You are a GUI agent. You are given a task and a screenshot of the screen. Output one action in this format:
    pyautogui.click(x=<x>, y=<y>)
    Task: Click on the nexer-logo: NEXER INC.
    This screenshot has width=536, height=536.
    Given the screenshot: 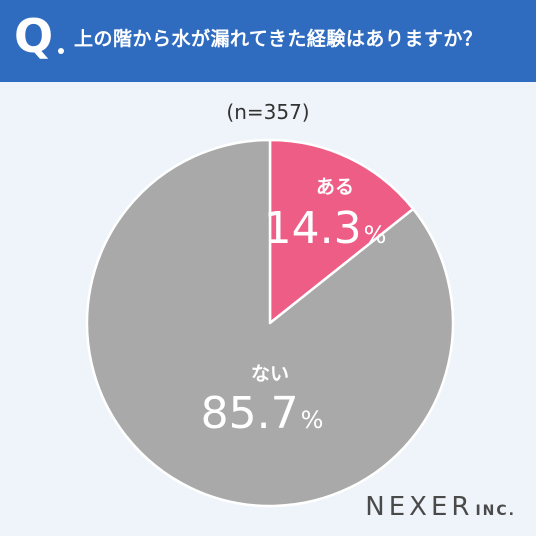 What is the action you would take?
    pyautogui.click(x=440, y=507)
    